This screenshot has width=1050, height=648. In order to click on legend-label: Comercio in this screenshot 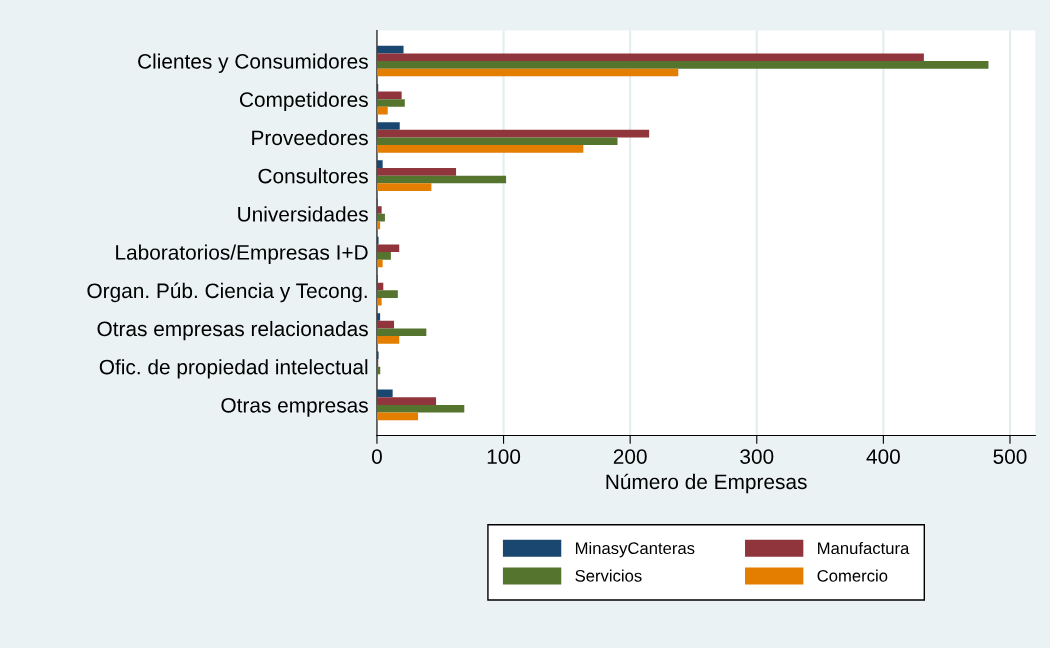, I will do `click(852, 575)`.